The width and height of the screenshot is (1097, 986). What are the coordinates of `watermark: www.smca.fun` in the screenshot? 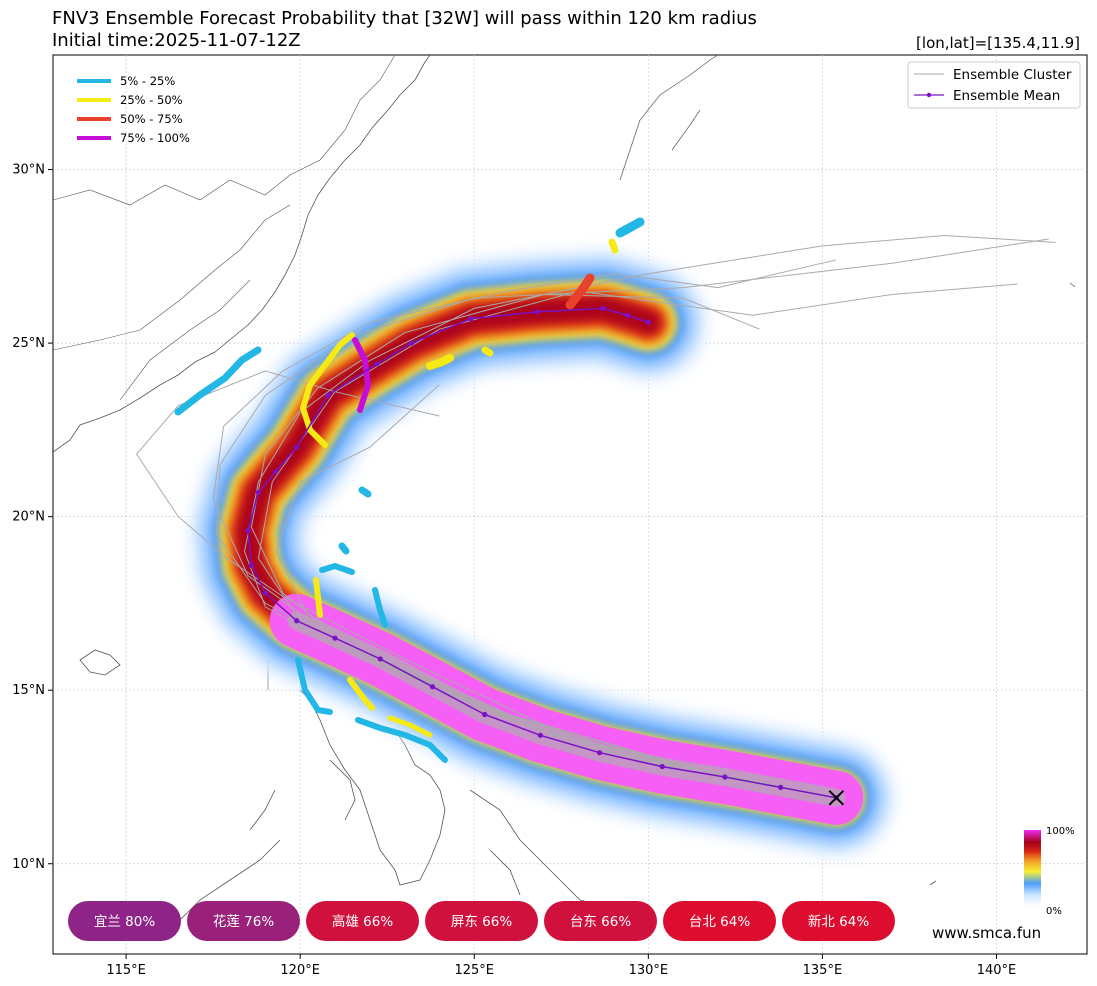 It's located at (986, 933).